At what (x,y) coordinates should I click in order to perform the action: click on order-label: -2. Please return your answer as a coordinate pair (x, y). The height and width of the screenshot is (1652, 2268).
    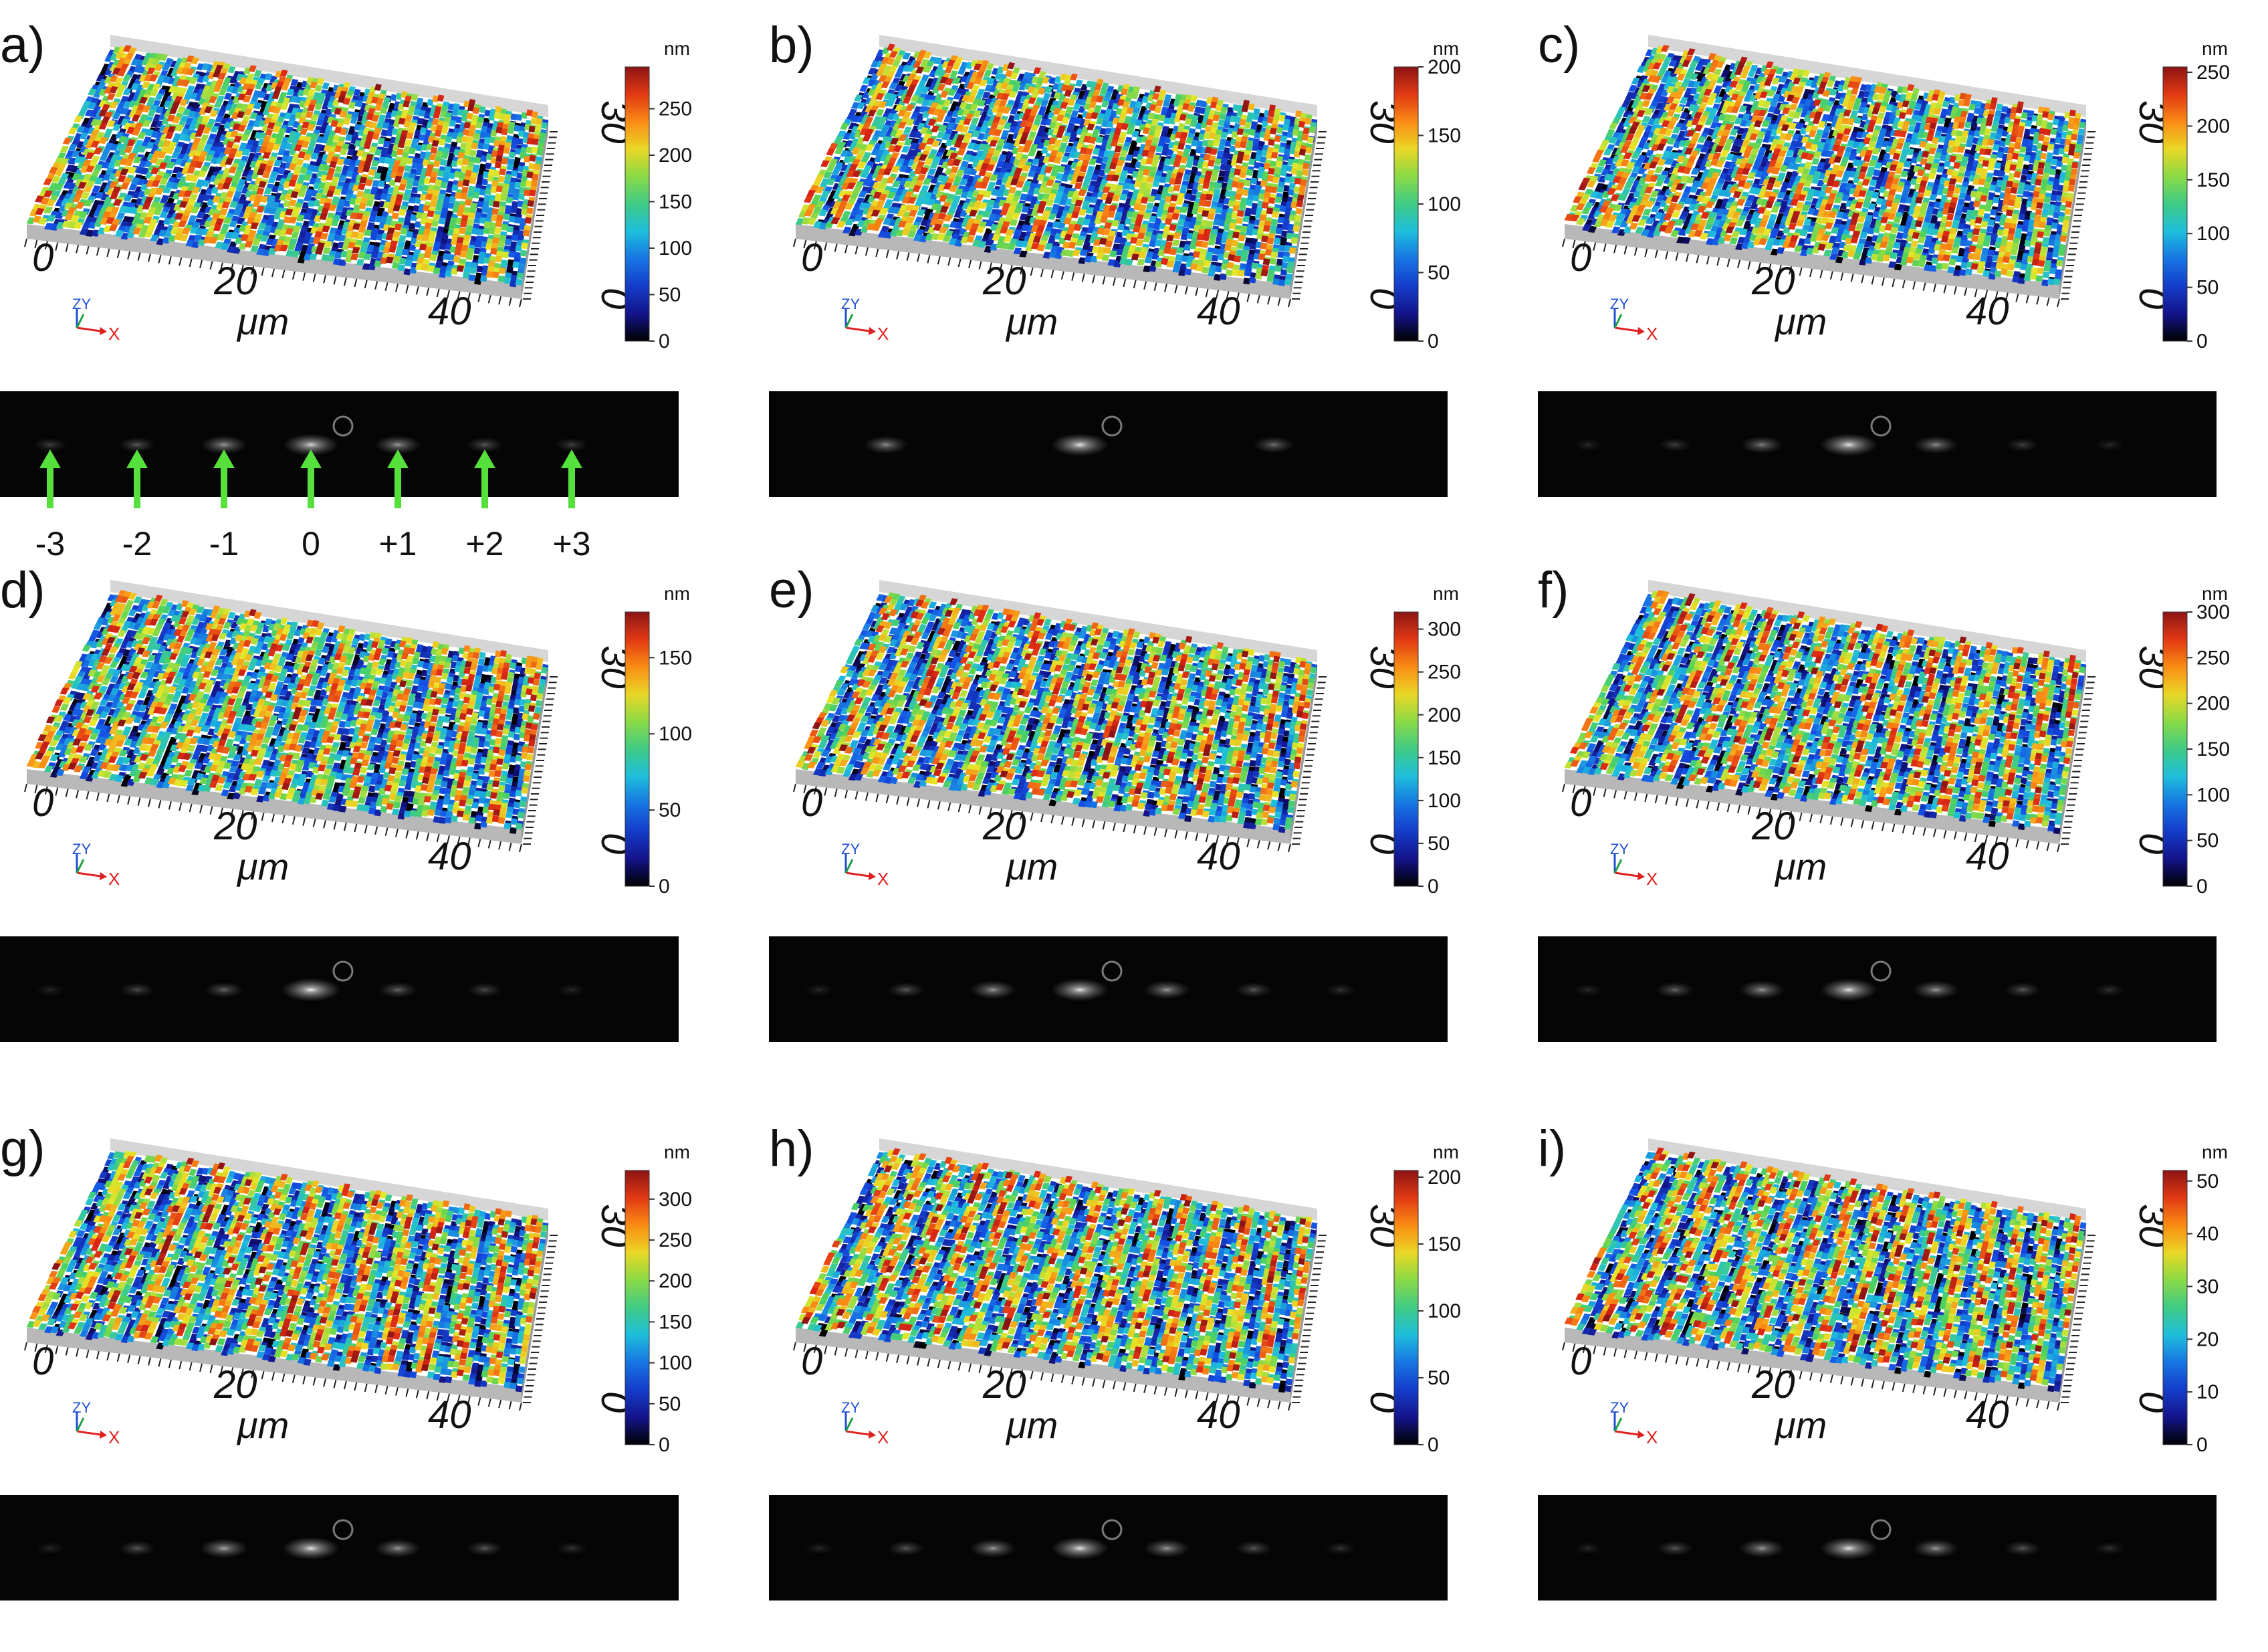
    Looking at the image, I should click on (137, 543).